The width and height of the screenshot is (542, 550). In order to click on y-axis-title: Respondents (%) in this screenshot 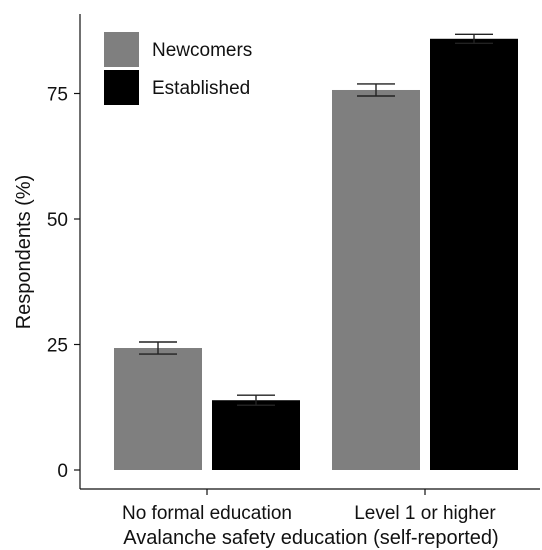, I will do `click(24, 252)`.